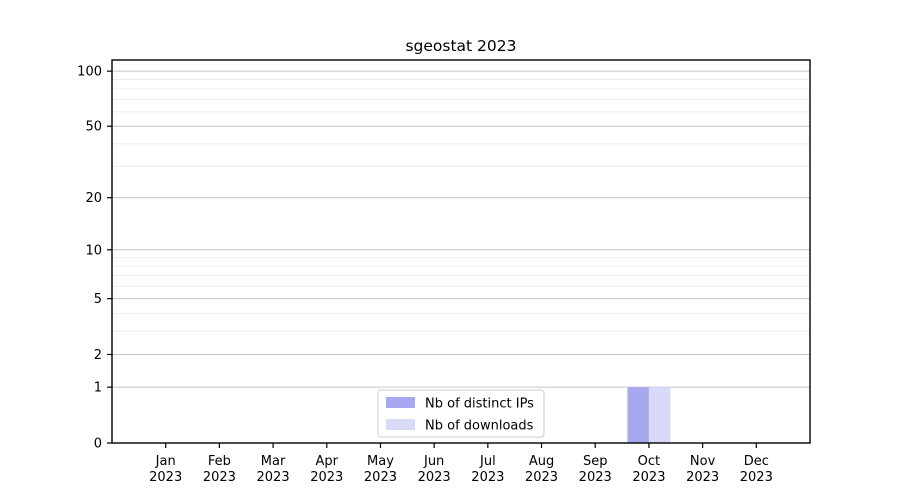 The width and height of the screenshot is (900, 500). I want to click on legend-label: Nb of distinct IPs, so click(479, 404).